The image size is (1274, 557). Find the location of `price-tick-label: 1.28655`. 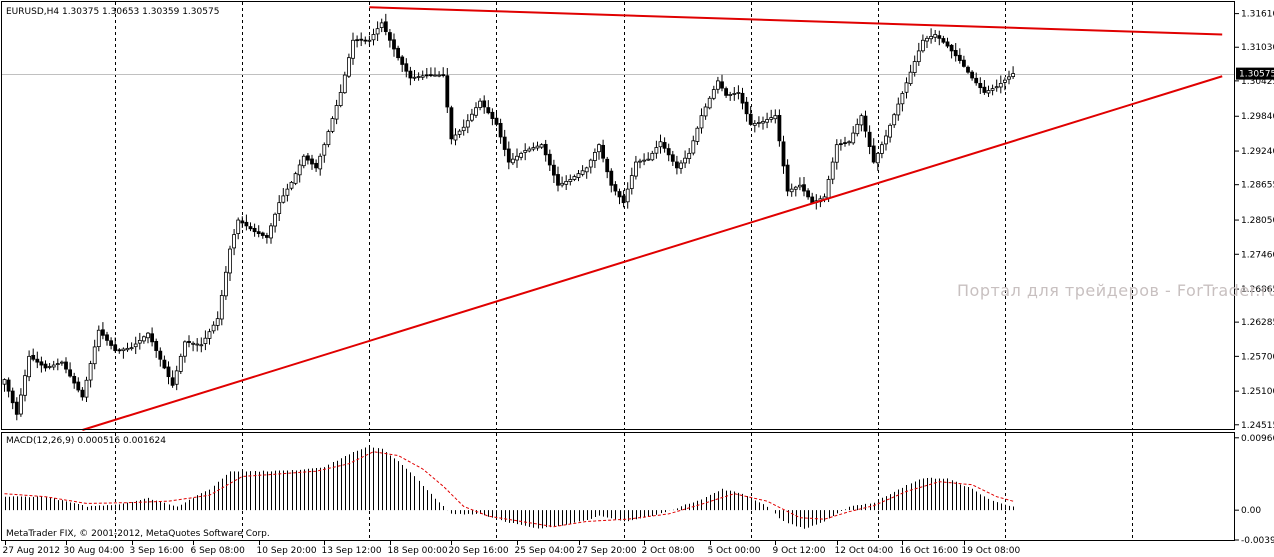

price-tick-label: 1.28655 is located at coordinates (1257, 186).